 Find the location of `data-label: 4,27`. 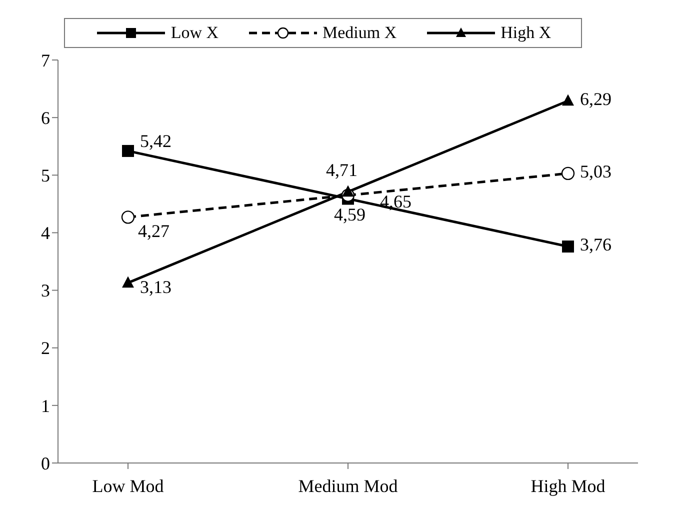

data-label: 4,27 is located at coordinates (154, 231).